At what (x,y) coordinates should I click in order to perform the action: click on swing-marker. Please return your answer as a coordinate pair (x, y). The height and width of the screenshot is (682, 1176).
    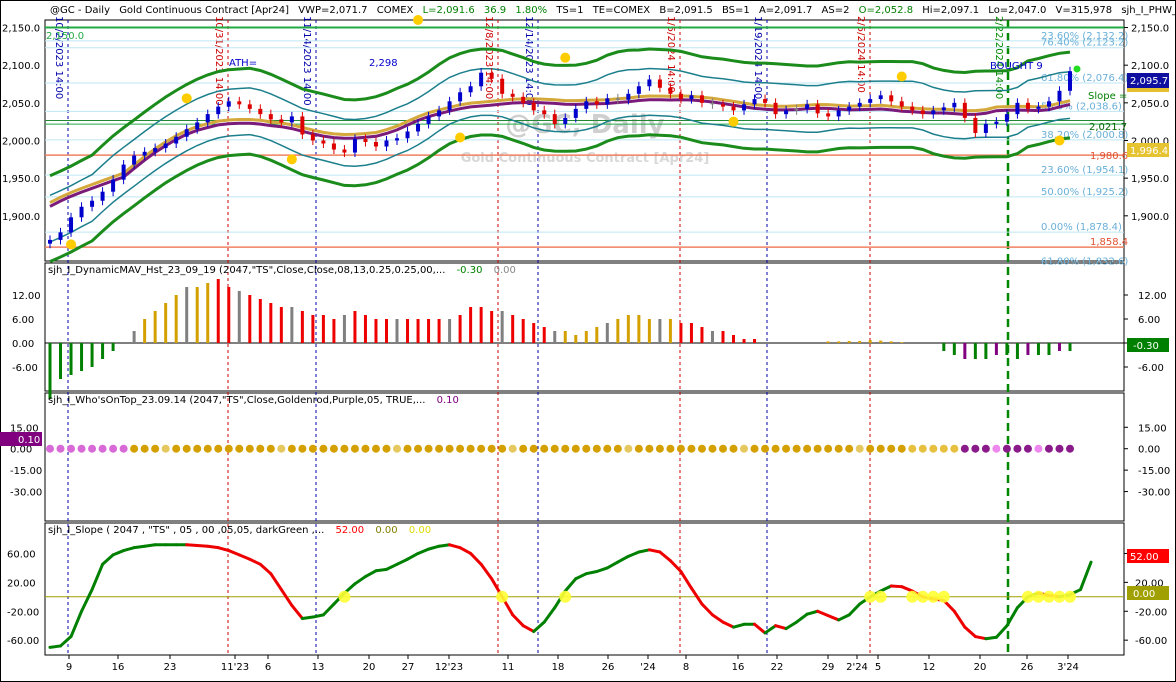
    Looking at the image, I should click on (418, 20).